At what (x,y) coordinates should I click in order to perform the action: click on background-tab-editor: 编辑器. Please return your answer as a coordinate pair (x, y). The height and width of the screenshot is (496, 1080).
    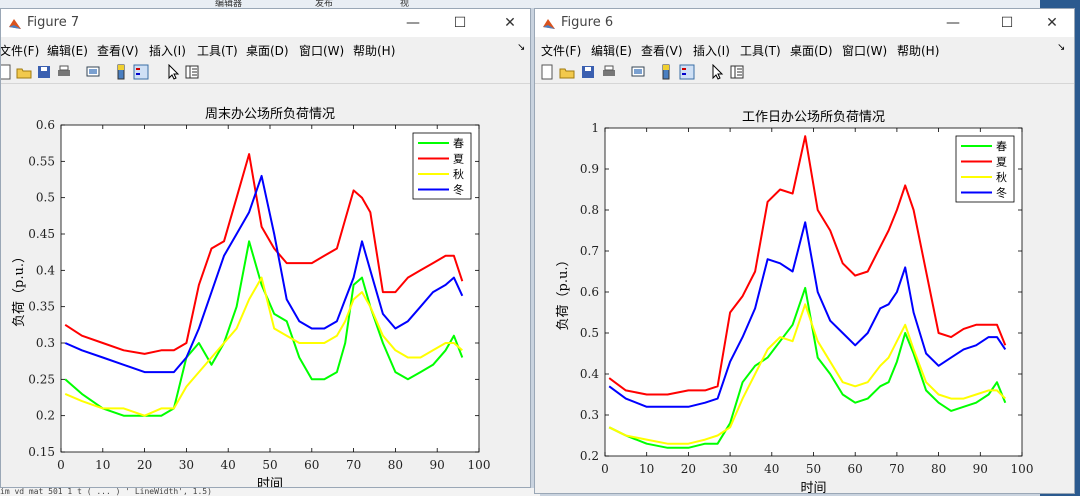
    Looking at the image, I should click on (229, 4).